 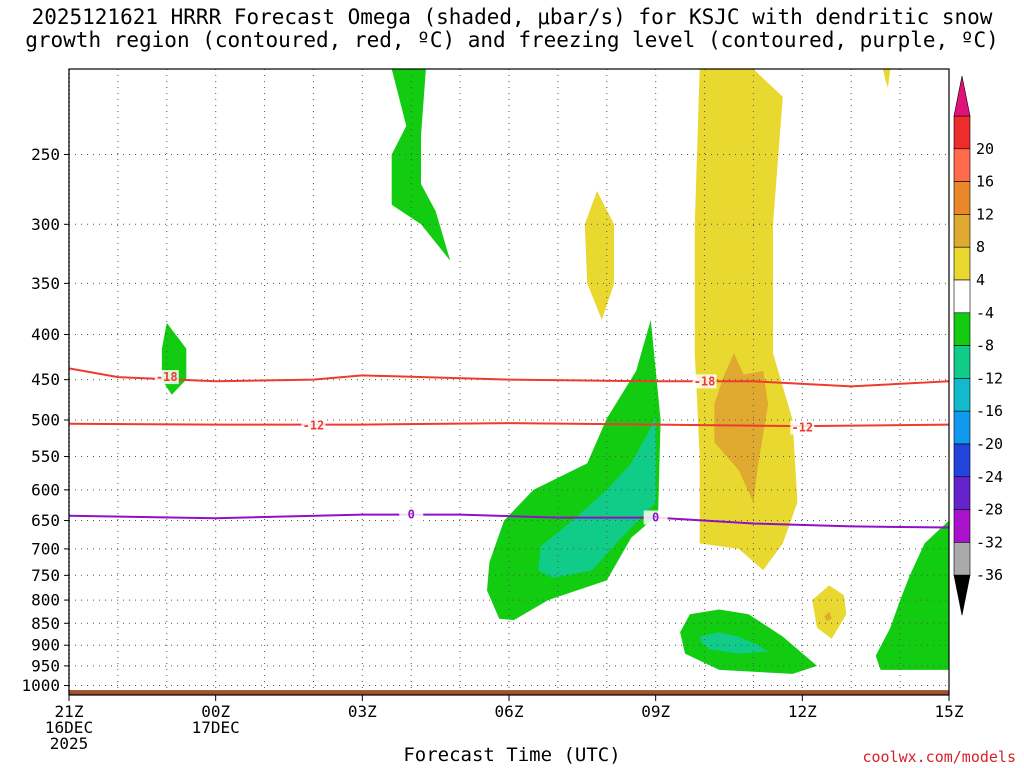 I want to click on y-tick-label-550: 550, so click(x=45, y=456).